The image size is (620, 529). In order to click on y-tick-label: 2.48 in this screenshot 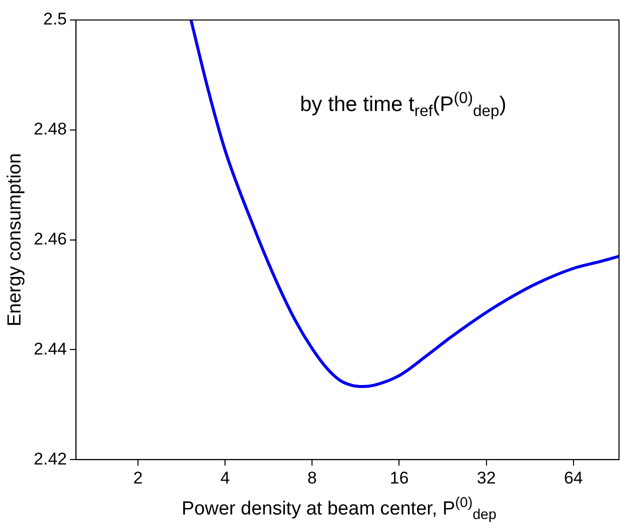, I will do `click(50, 129)`.